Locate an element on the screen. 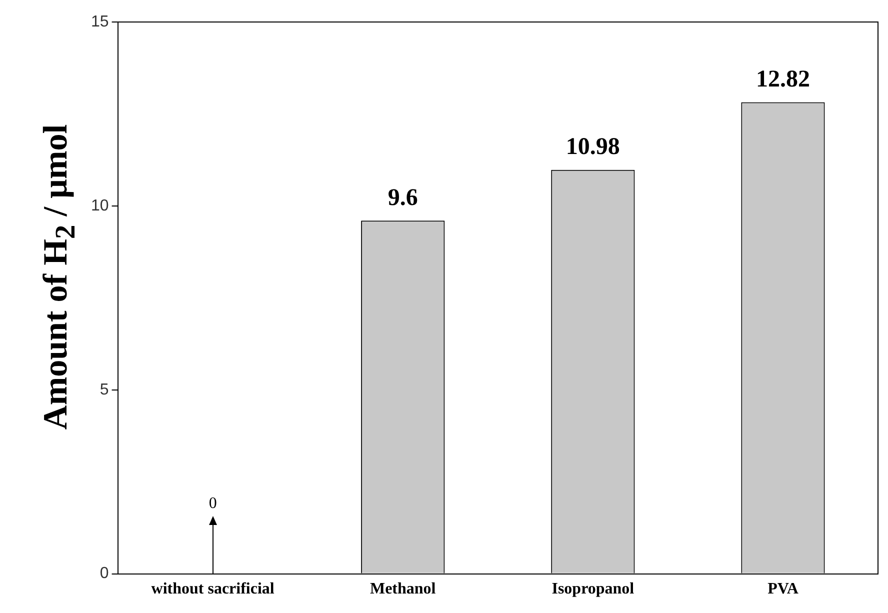  annotation: 0 is located at coordinates (212, 503).